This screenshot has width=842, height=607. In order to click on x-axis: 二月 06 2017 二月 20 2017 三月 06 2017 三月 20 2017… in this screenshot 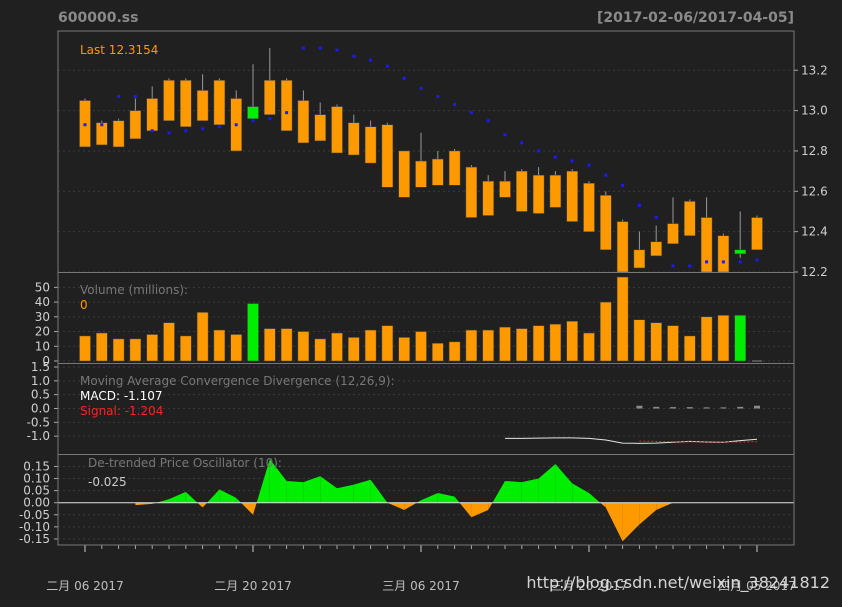, I will do `click(421, 569)`.